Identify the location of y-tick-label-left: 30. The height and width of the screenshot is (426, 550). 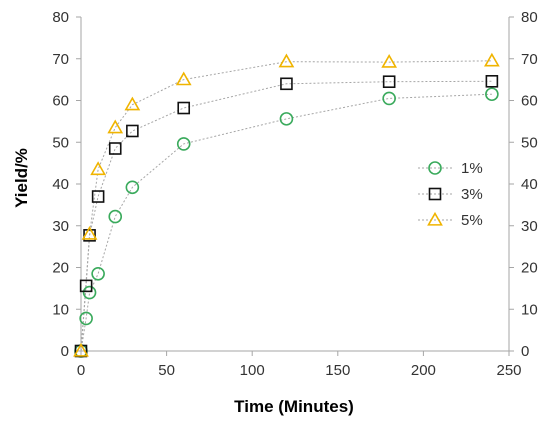
(60, 226).